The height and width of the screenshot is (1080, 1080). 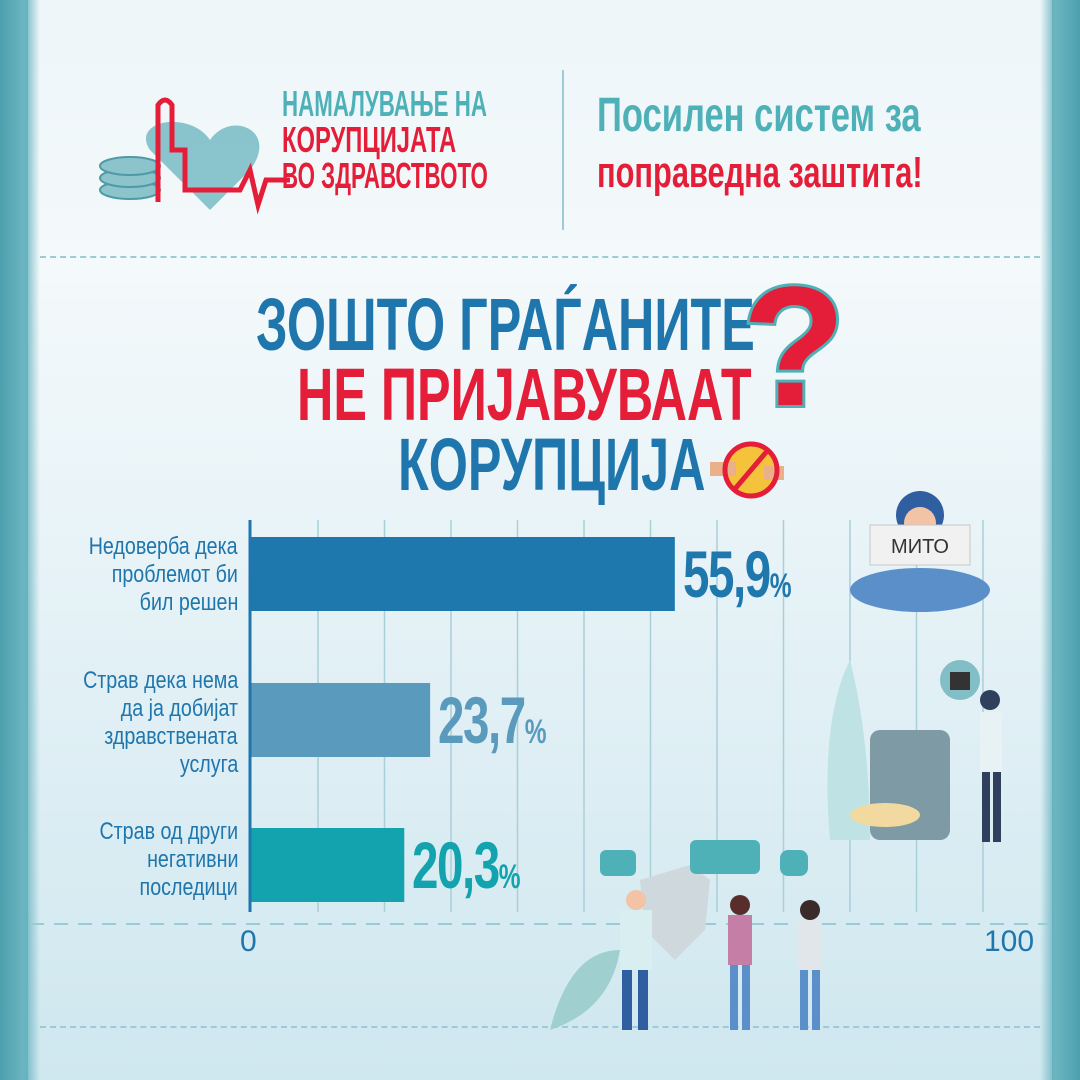 I want to click on category-label-line: услуга, so click(x=208, y=764).